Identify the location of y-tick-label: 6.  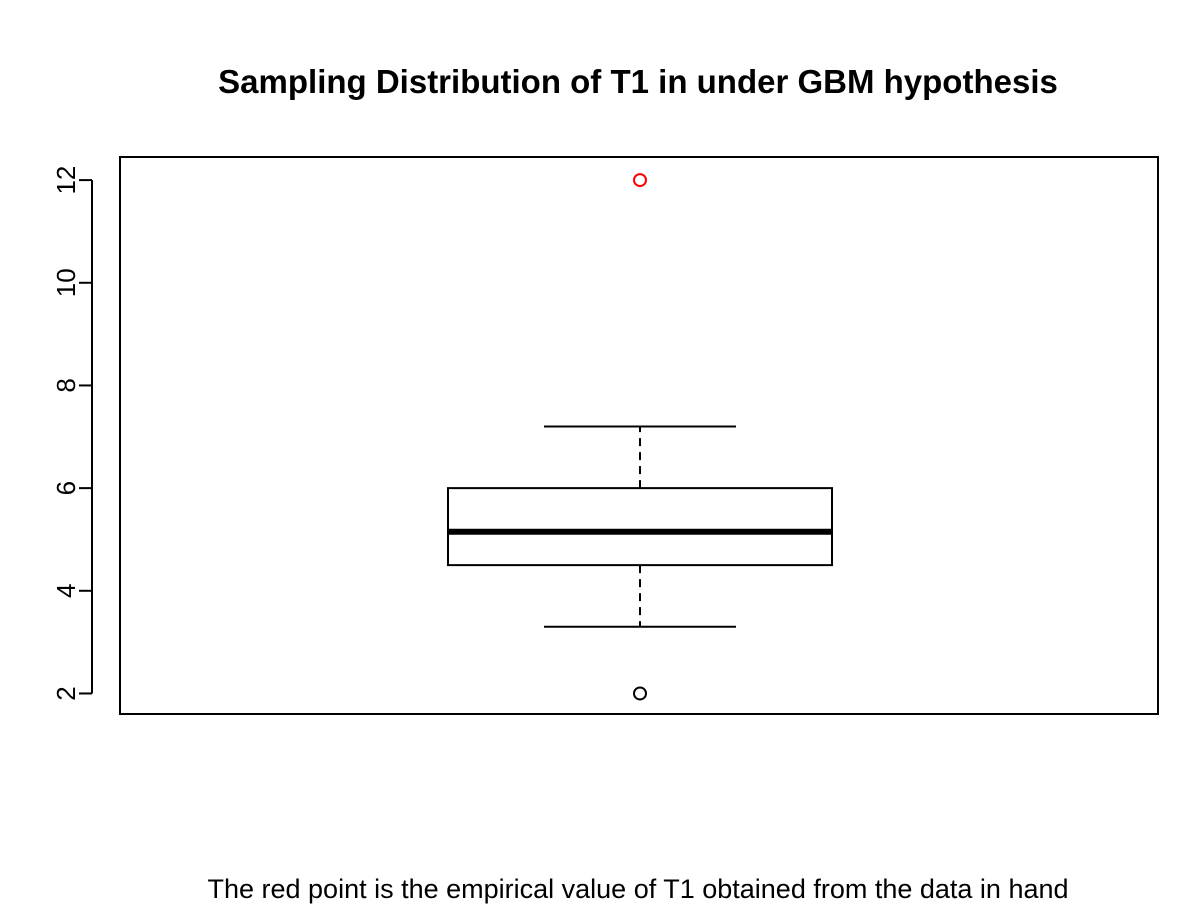
(66, 488).